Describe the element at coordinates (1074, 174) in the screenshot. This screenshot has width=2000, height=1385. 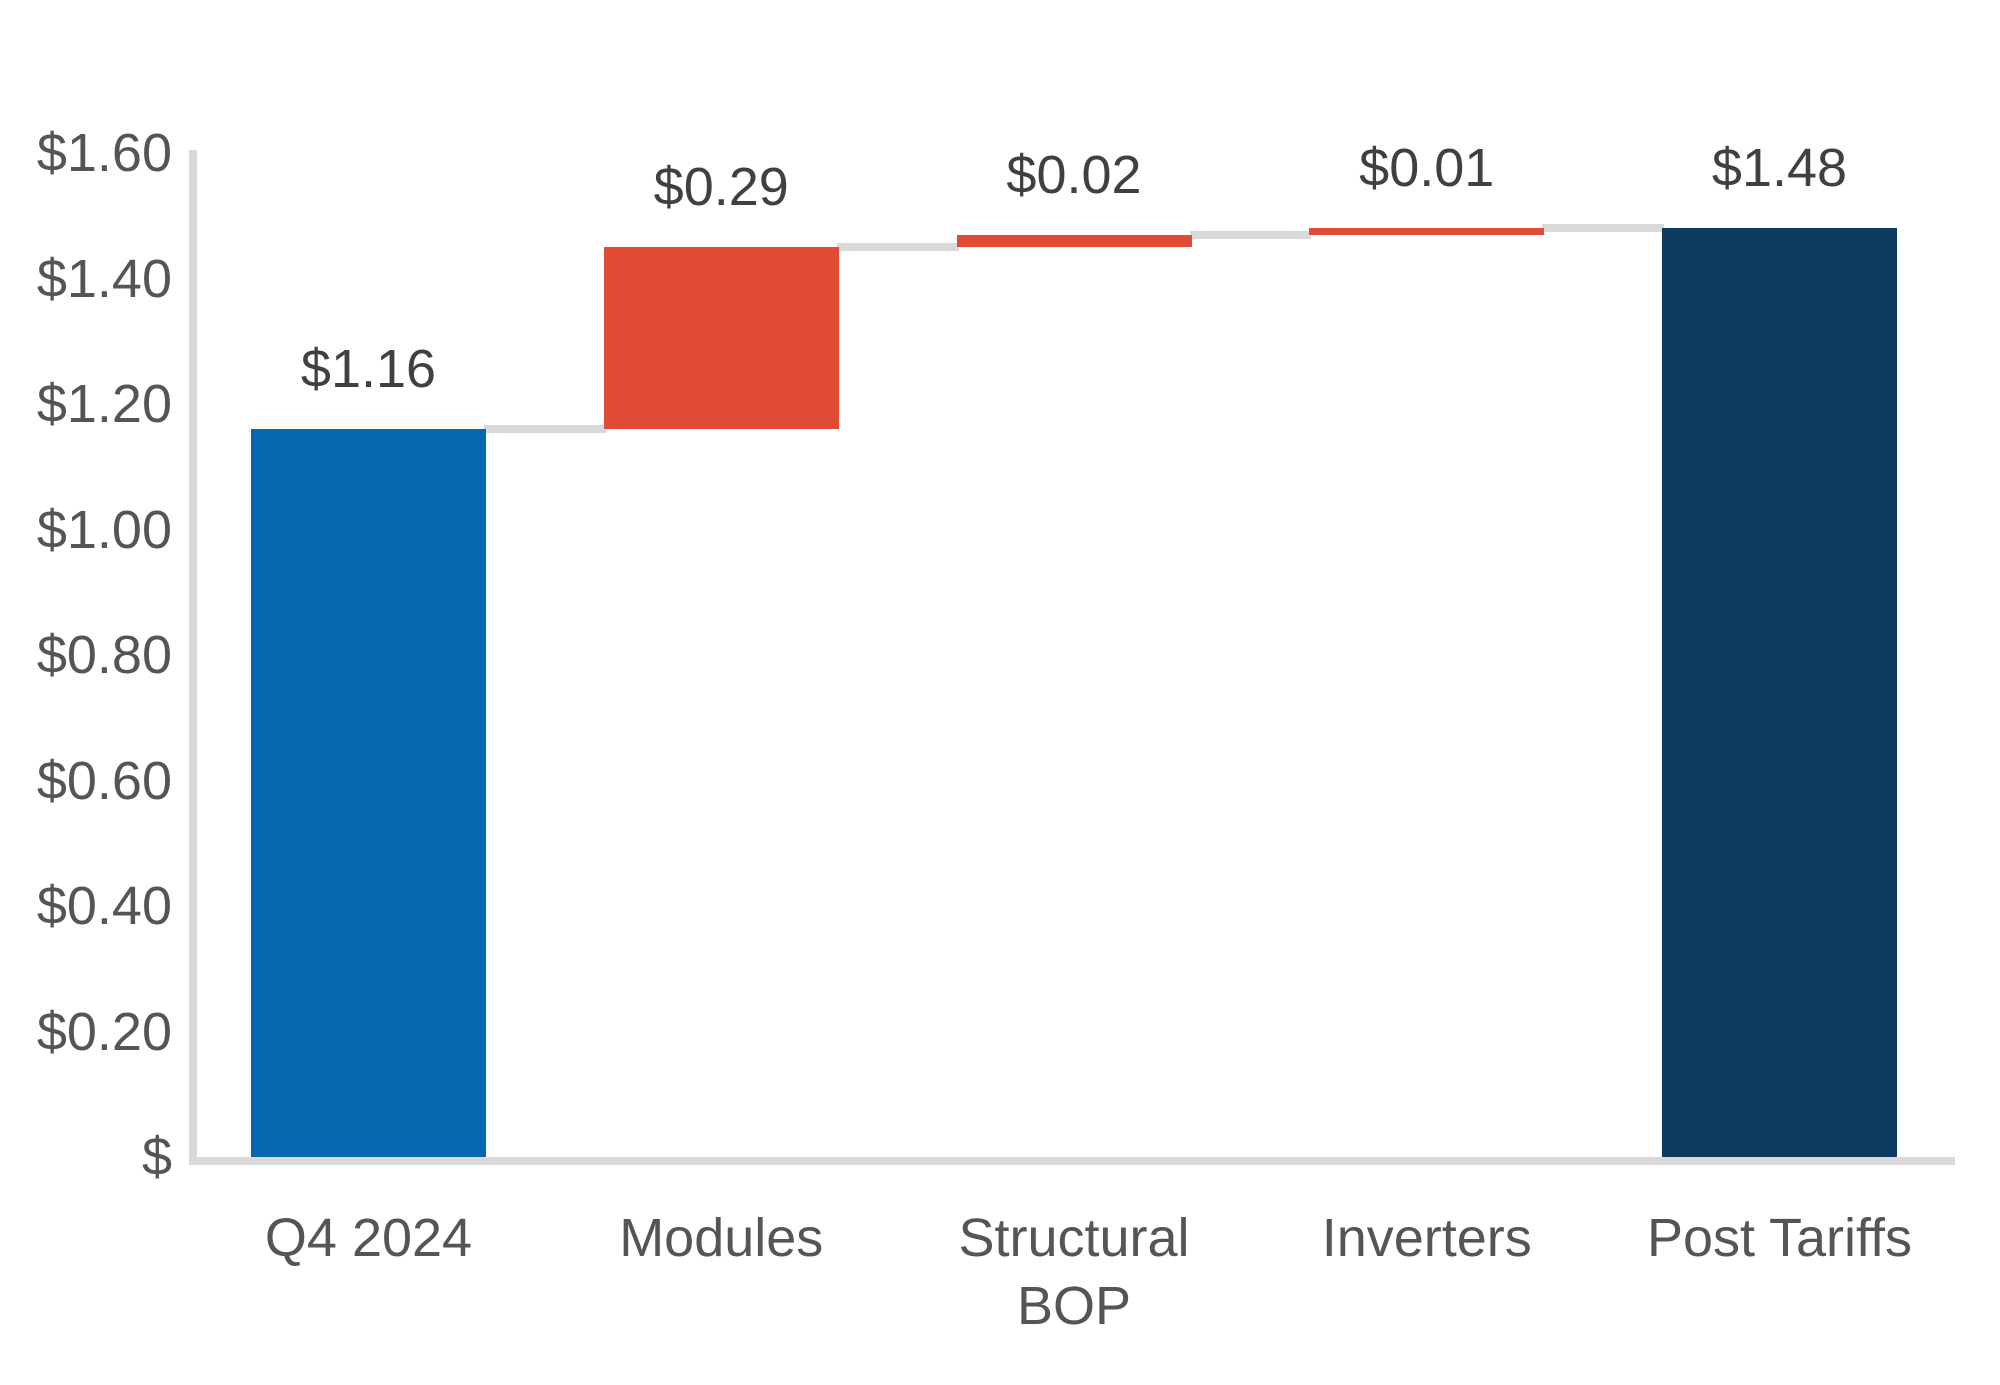
I see `bar-value-label: $0.02` at that location.